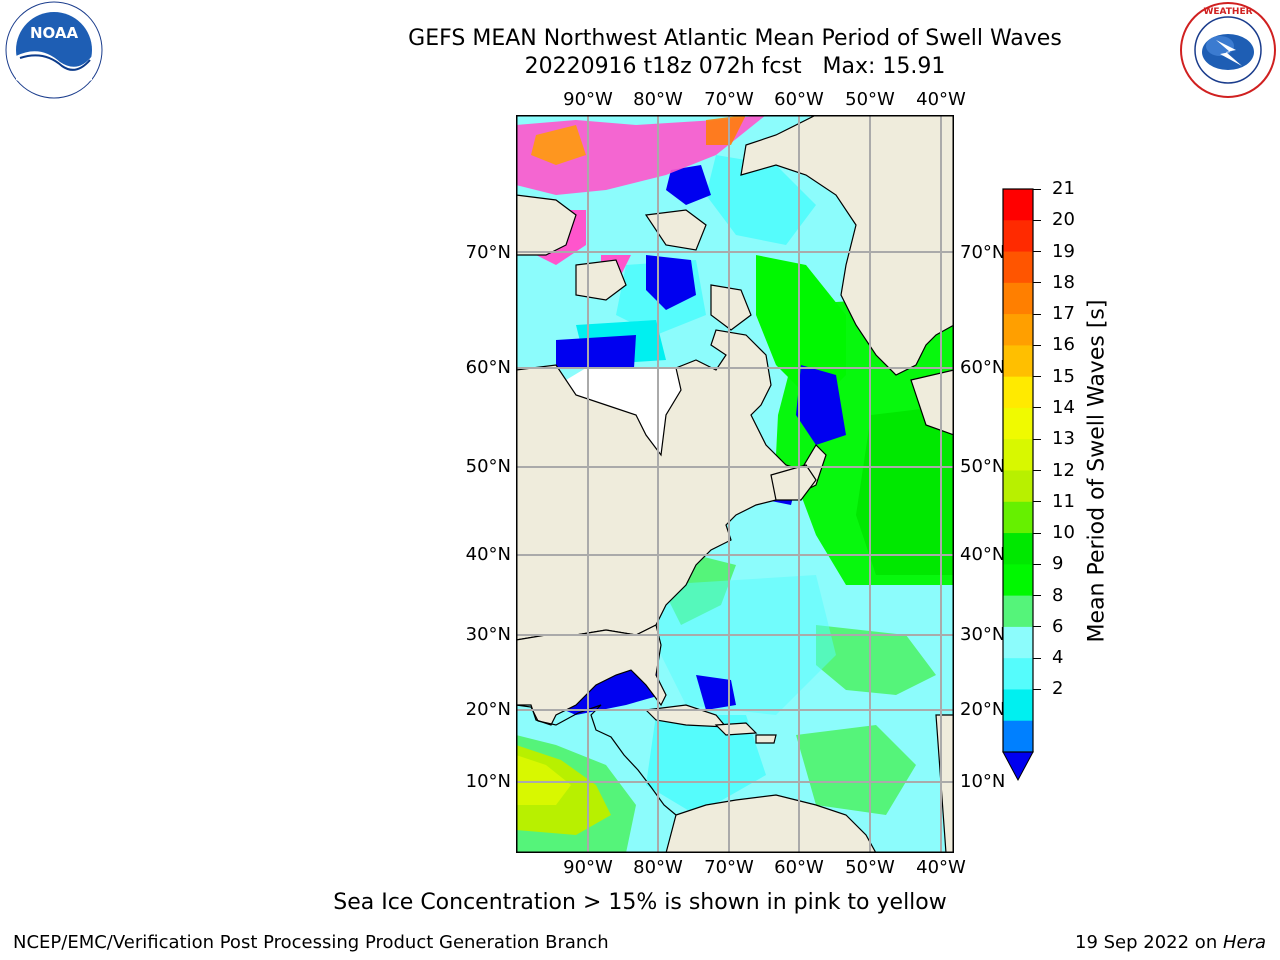 This screenshot has height=960, width=1280. What do you see at coordinates (983, 252) in the screenshot?
I see `lat-label-right-70n: 70°N` at bounding box center [983, 252].